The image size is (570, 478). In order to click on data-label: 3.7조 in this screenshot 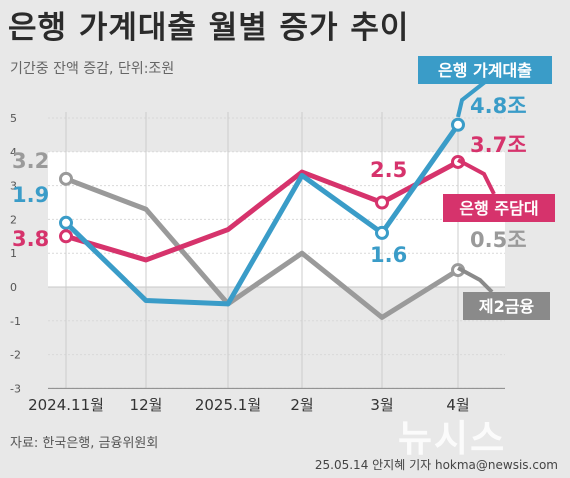, I will do `click(498, 145)`.